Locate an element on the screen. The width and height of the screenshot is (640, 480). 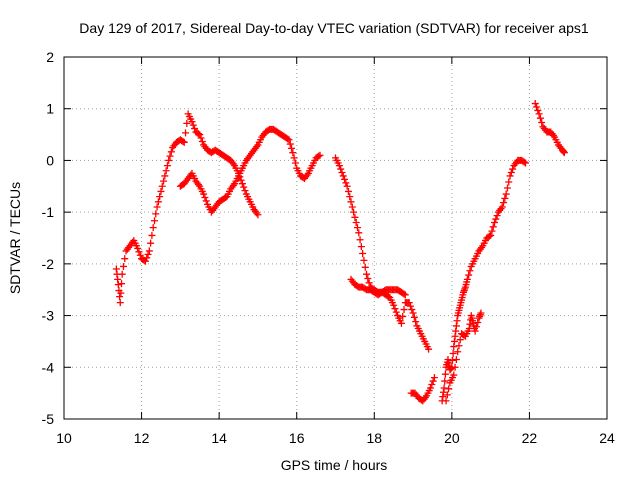
y-tick-label: 1 is located at coordinates (50, 109).